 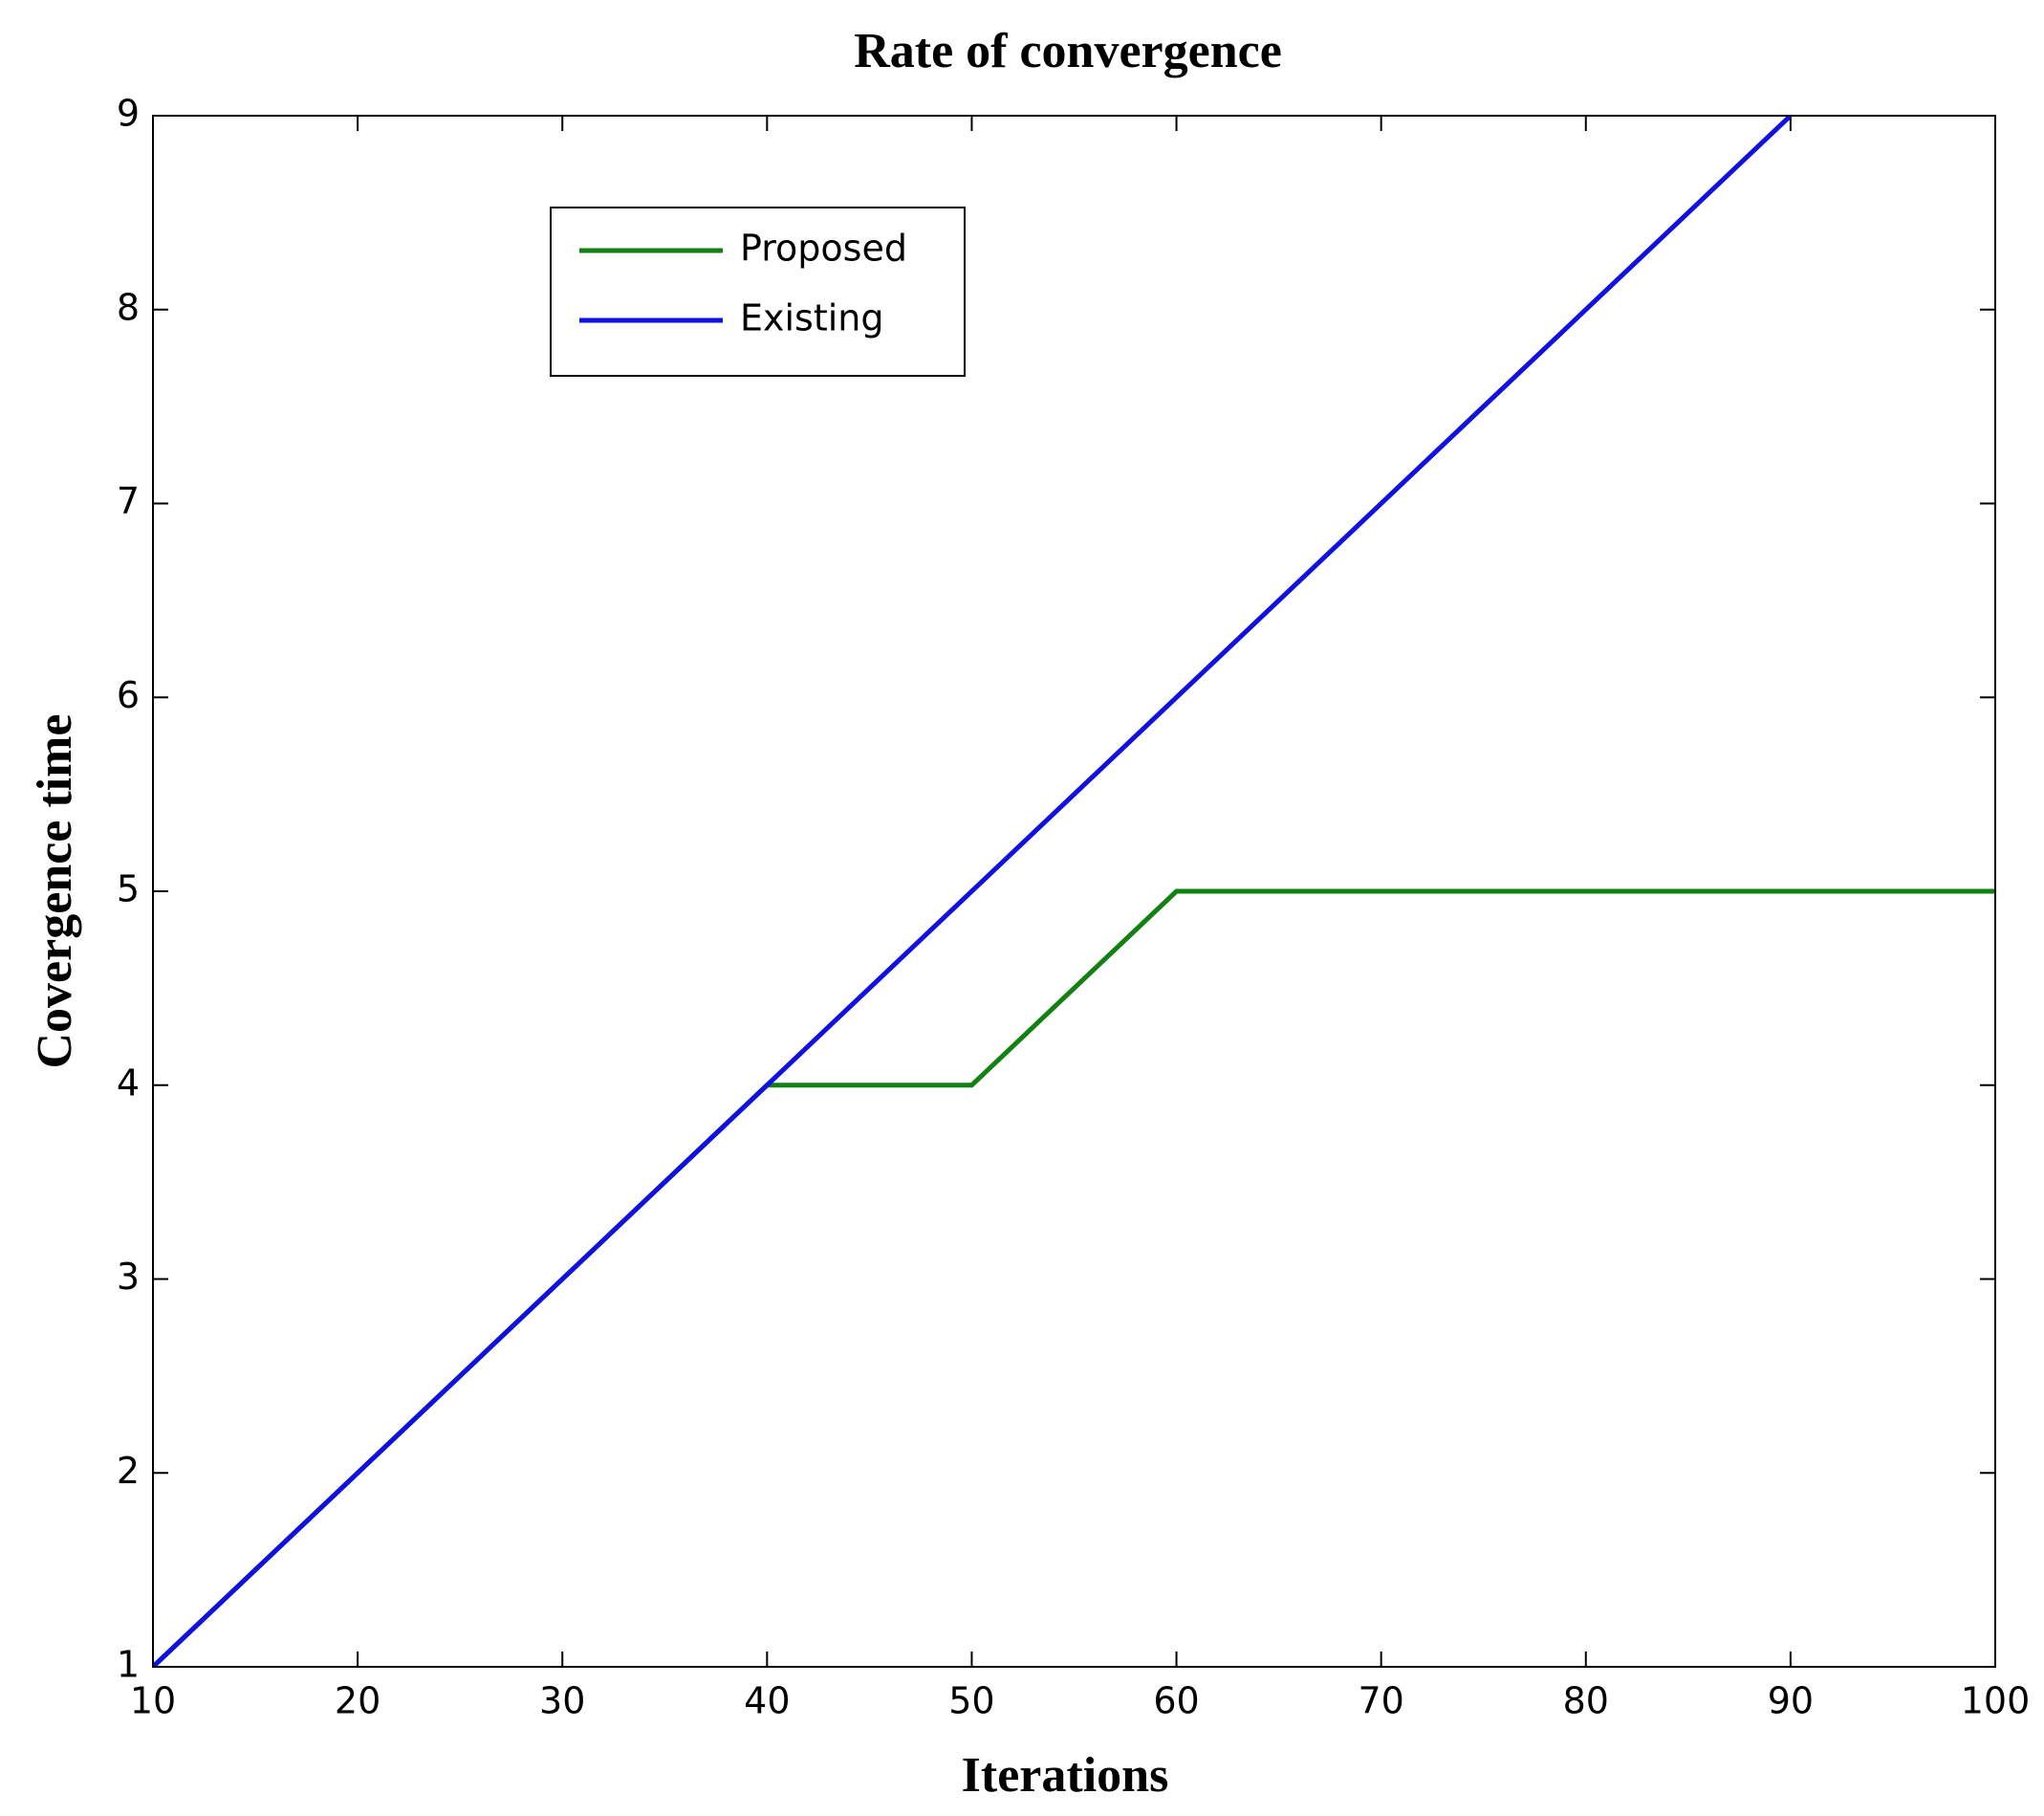 What do you see at coordinates (1380, 1701) in the screenshot?
I see `x-tick-label: 70` at bounding box center [1380, 1701].